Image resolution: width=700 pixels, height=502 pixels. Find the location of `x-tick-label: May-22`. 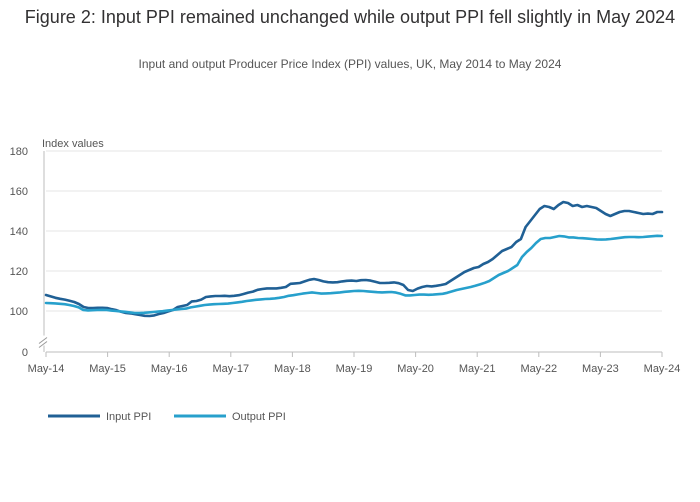

x-tick-label: May-22 is located at coordinates (538, 369).